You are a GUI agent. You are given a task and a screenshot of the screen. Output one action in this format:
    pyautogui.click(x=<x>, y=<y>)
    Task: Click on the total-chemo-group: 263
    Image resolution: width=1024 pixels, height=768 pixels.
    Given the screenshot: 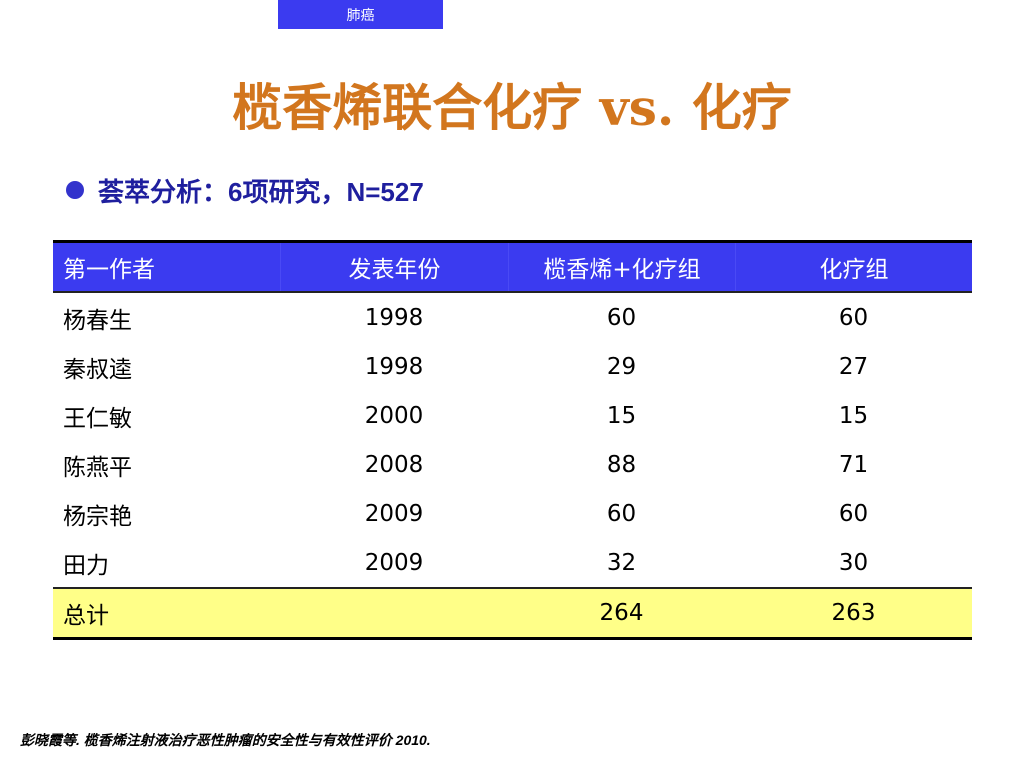 What is the action you would take?
    pyautogui.click(x=853, y=613)
    